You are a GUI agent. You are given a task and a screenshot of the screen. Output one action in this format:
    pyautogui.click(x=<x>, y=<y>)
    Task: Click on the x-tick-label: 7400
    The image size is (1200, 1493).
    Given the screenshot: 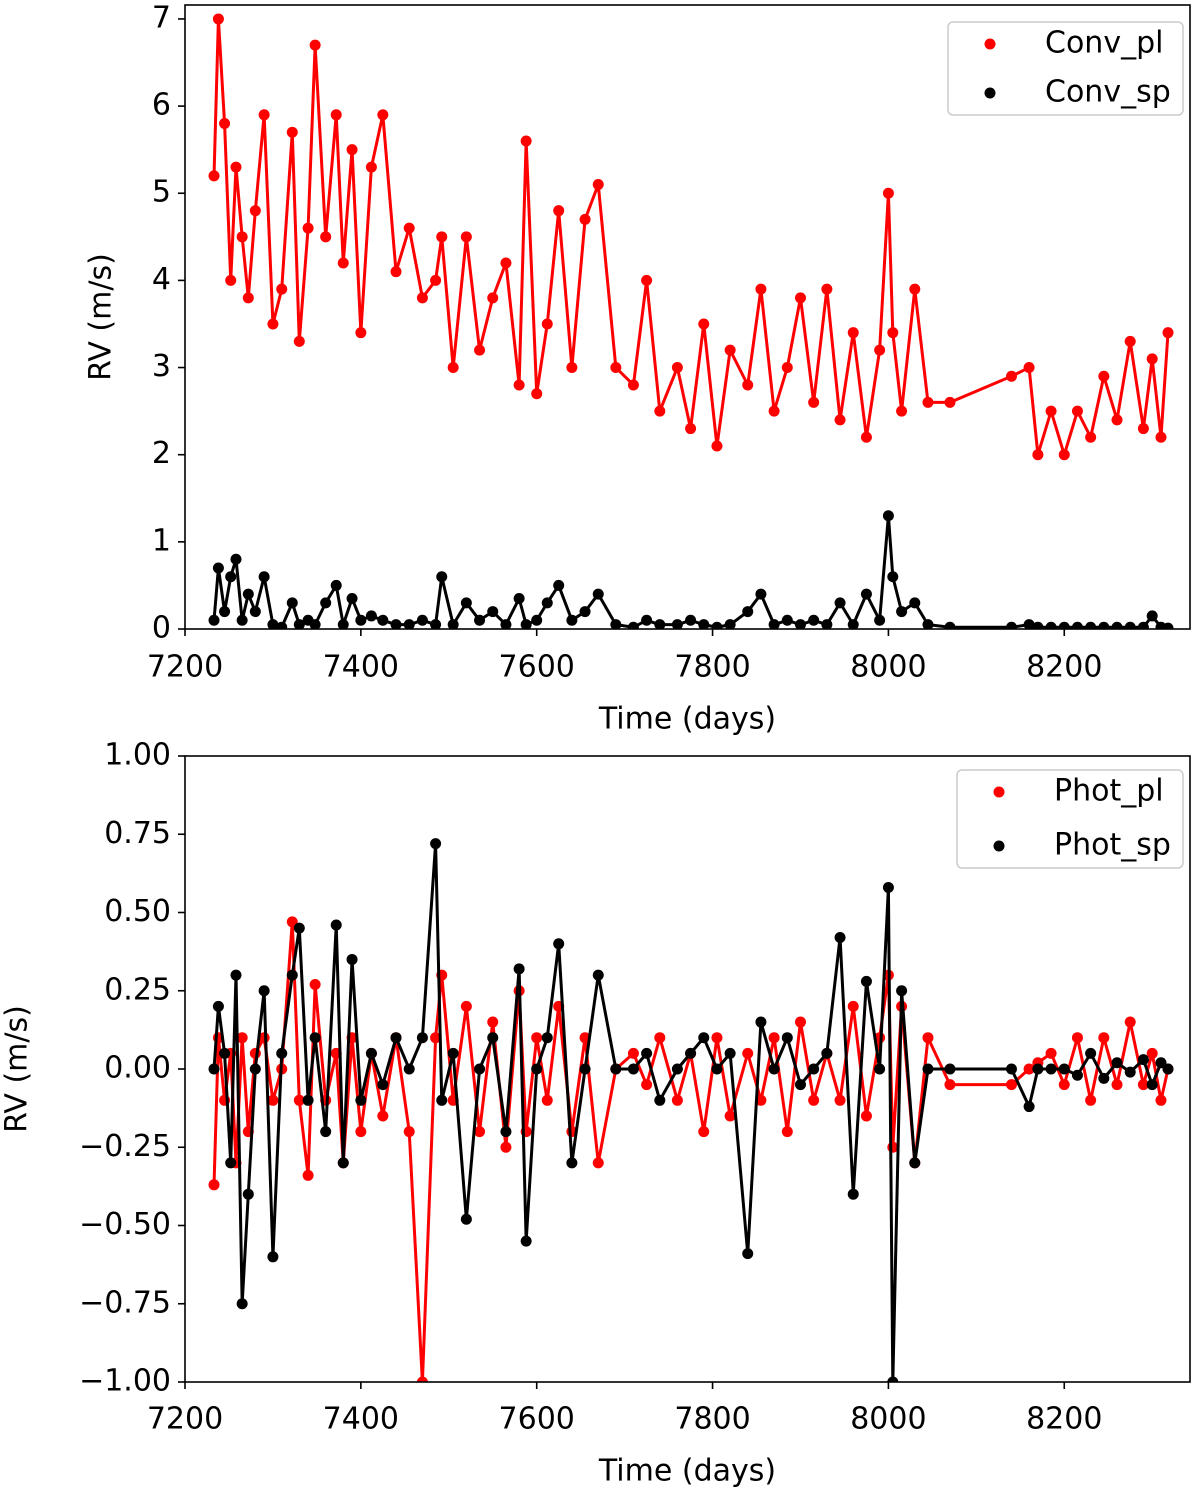 What is the action you would take?
    pyautogui.click(x=361, y=667)
    